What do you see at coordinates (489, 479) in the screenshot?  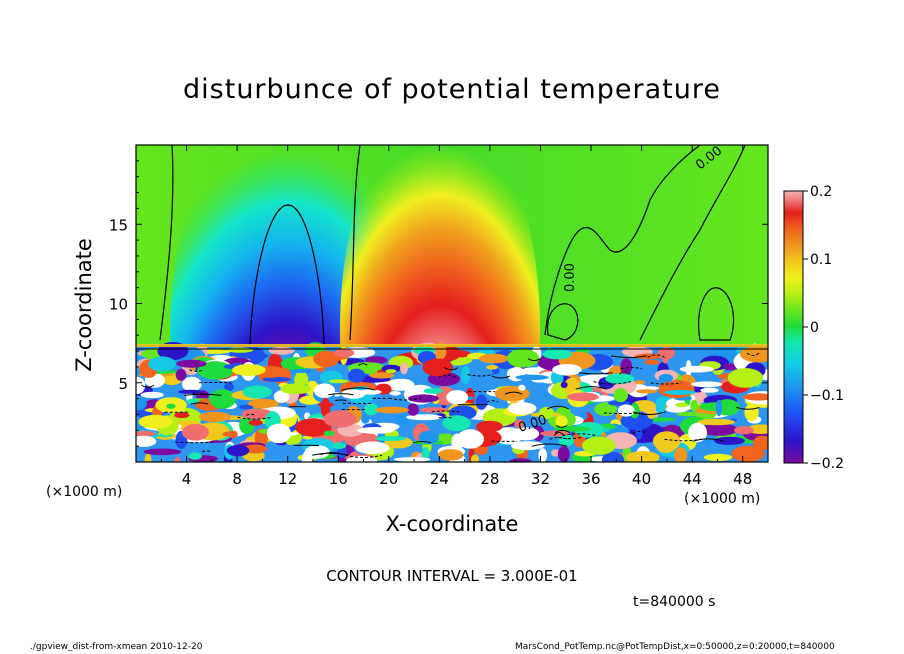 I see `x-tick-label: 28` at bounding box center [489, 479].